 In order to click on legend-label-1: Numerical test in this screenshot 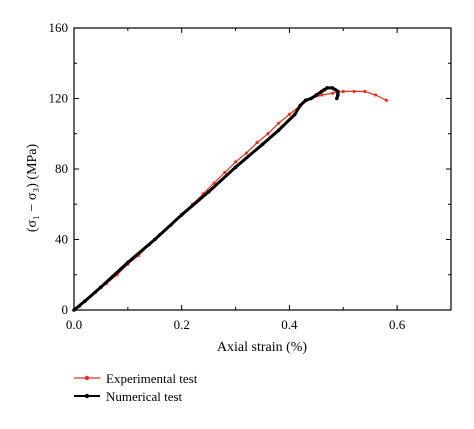, I will do `click(144, 396)`.